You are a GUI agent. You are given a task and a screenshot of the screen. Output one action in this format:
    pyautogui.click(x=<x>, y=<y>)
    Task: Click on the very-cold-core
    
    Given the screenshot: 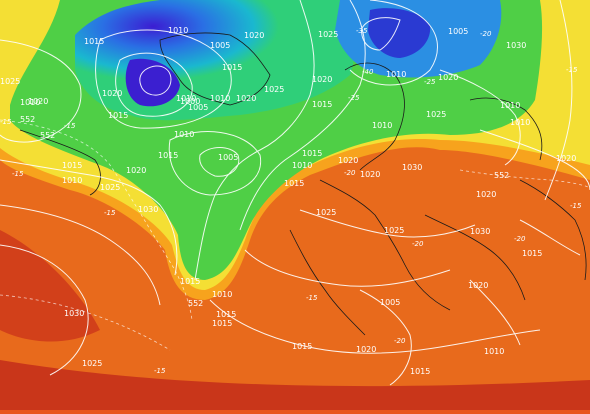 What is the action you would take?
    pyautogui.click(x=399, y=33)
    